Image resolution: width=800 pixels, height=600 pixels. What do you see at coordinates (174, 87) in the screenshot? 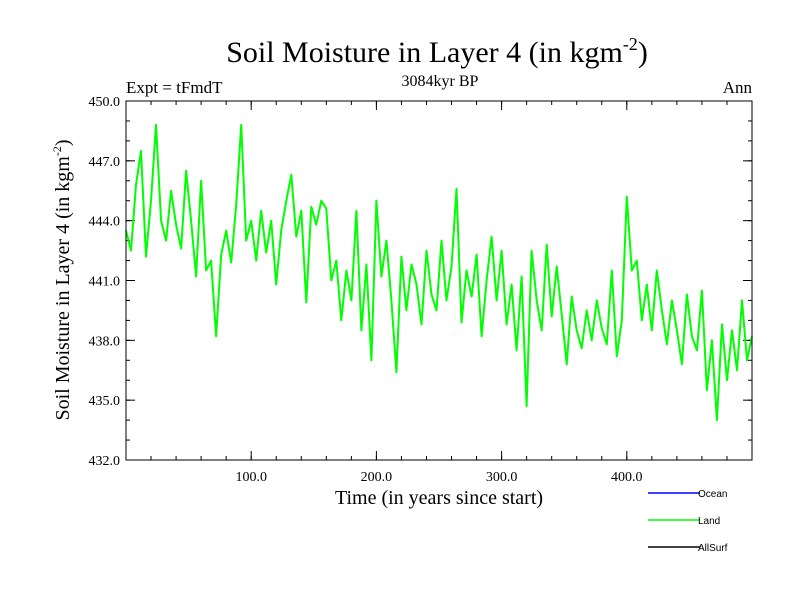
I see `experiment-label: Expt = tFmdT` at bounding box center [174, 87].